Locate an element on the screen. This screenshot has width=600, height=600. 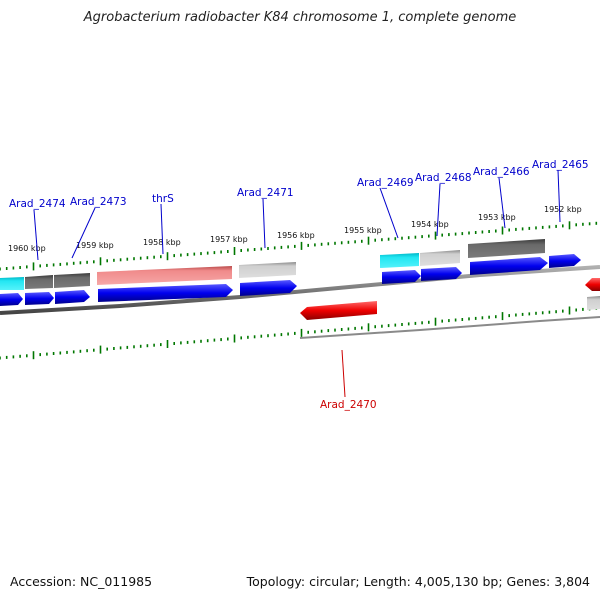
accession-text: Accession: NC_011985 is located at coordinates (81, 581).